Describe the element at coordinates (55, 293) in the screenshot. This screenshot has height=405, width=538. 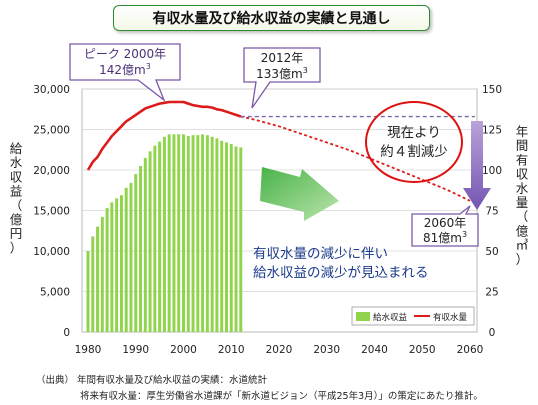
I see `left-tick-label: 5,000` at that location.